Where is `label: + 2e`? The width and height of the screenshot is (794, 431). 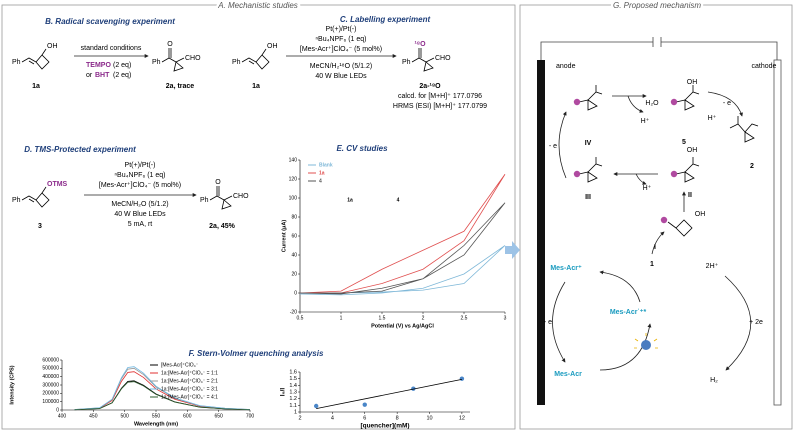 label: + 2e is located at coordinates (756, 322).